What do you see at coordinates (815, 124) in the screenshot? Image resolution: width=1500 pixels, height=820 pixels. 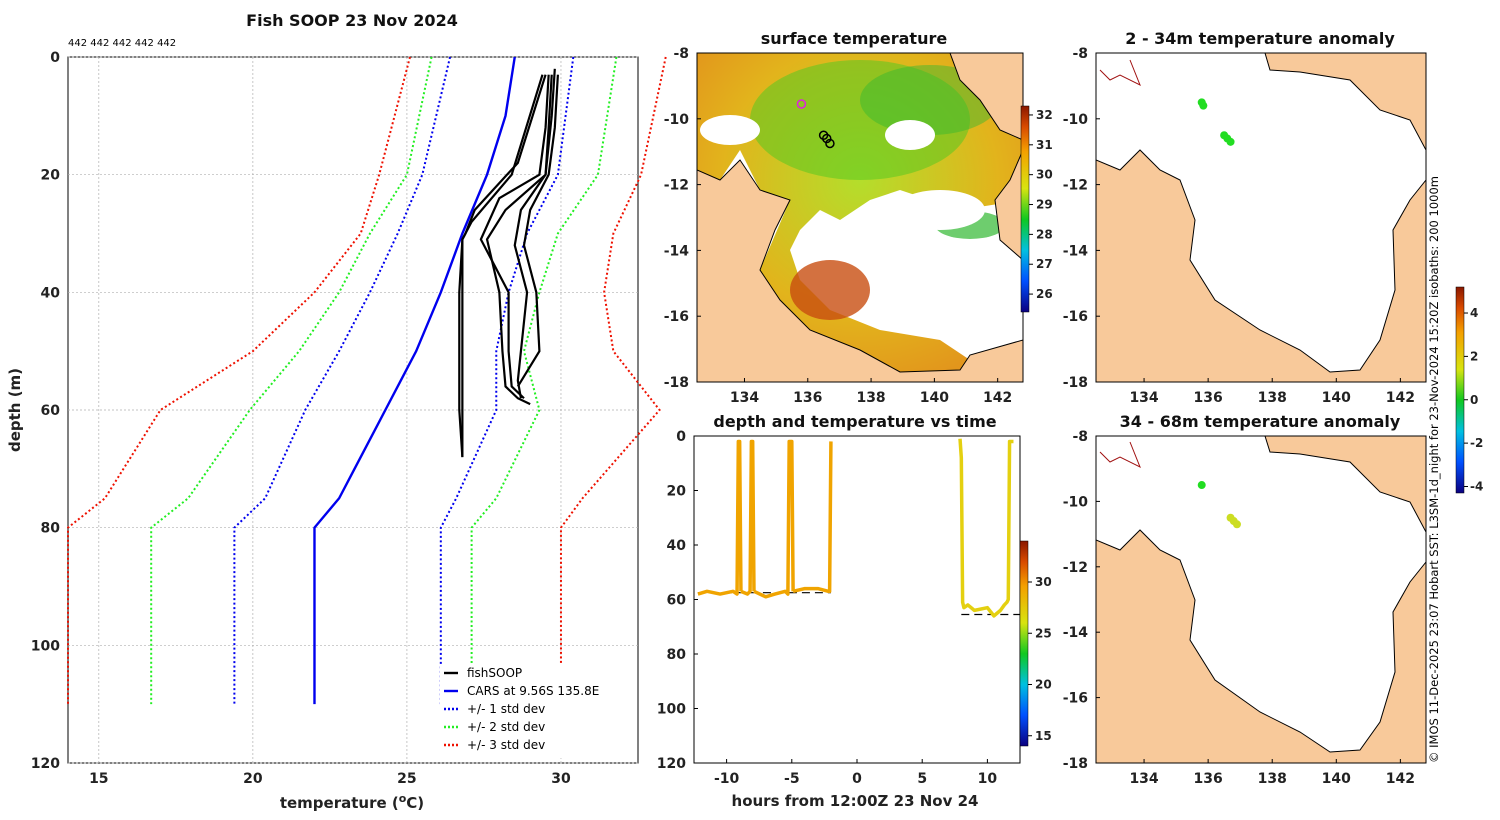 I see `sst-markers` at bounding box center [815, 124].